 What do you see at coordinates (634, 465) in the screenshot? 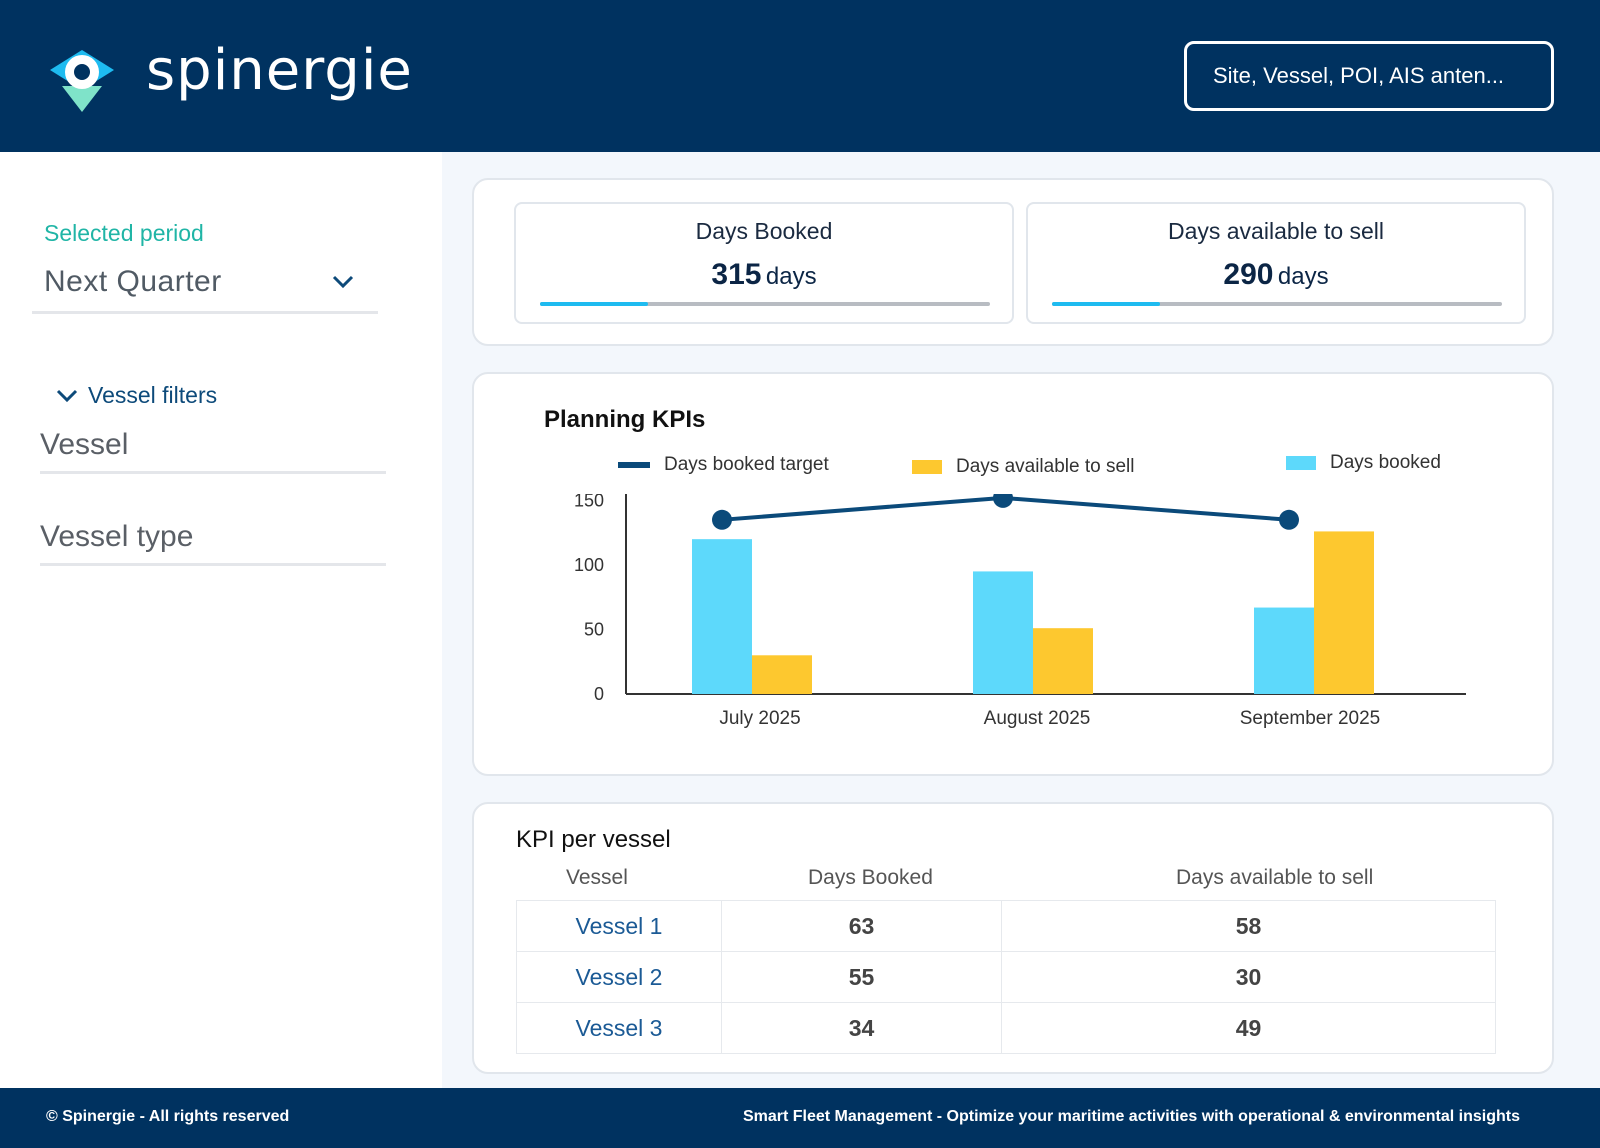
I see `legend-line-swatch` at bounding box center [634, 465].